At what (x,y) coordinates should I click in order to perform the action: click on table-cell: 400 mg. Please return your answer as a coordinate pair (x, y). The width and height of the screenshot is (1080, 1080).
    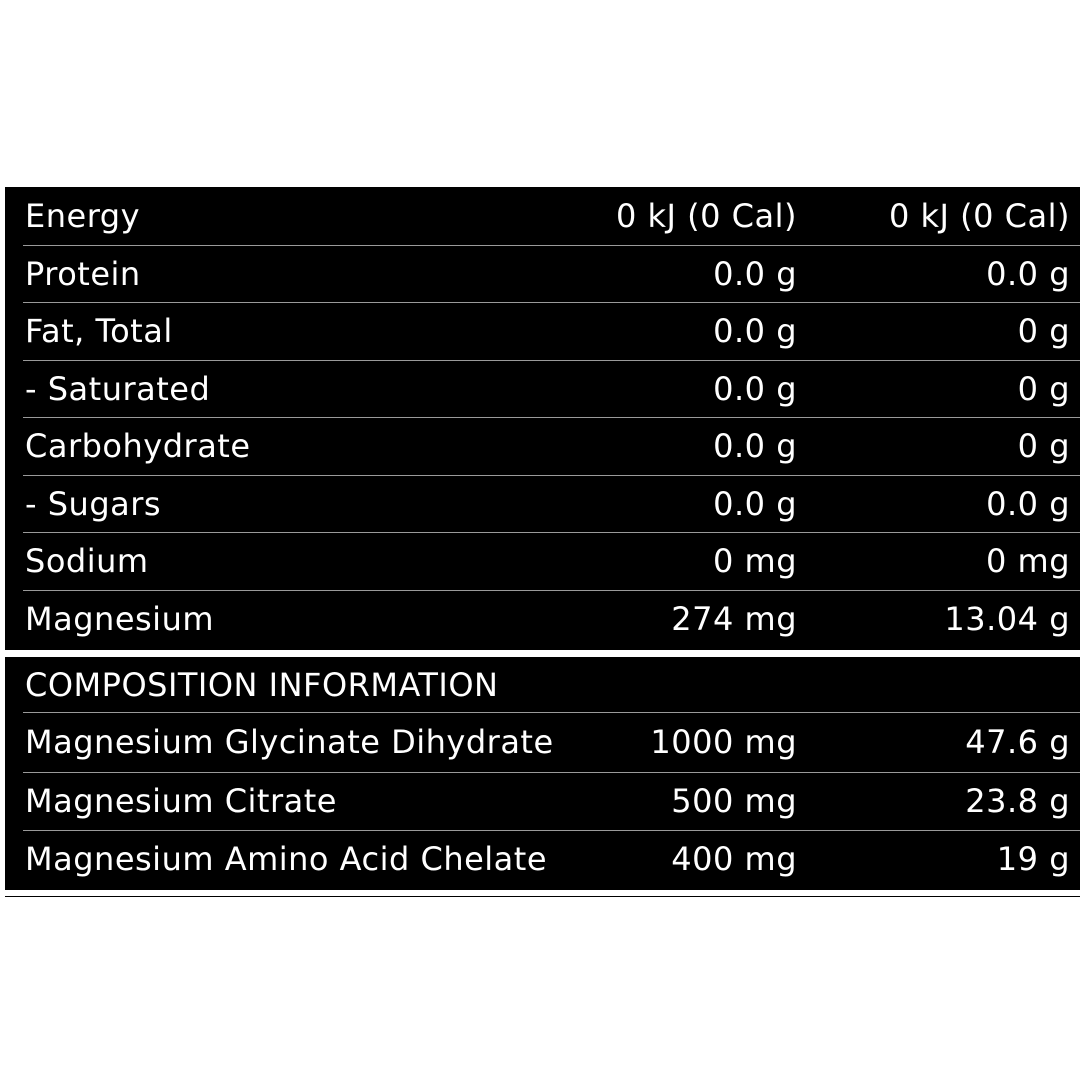
    Looking at the image, I should click on (734, 859).